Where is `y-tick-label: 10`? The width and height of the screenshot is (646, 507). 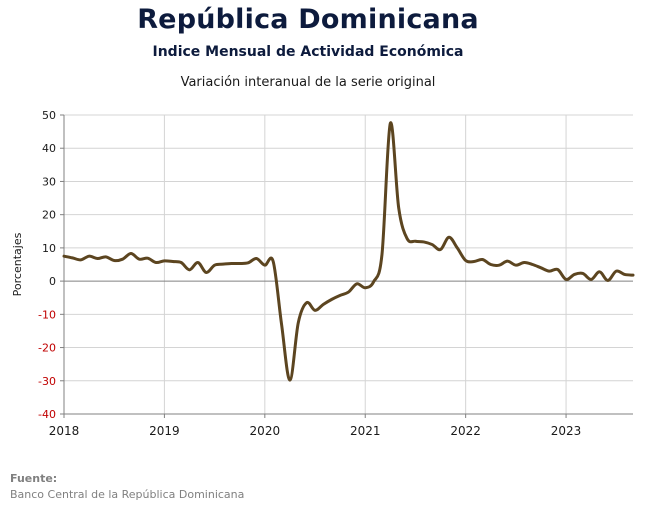 y-tick-label: 10 is located at coordinates (49, 248).